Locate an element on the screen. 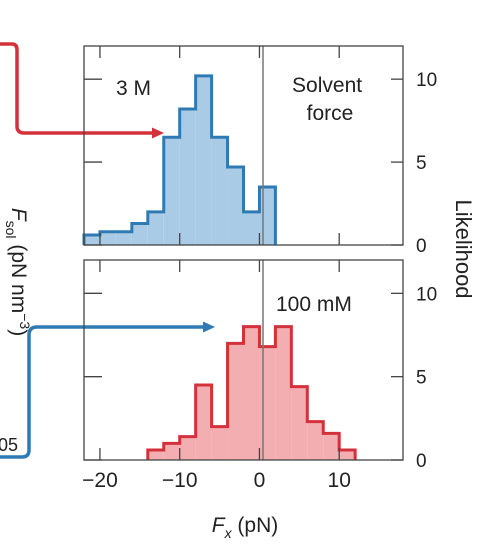  top-histogram-outline is located at coordinates (179, 159).